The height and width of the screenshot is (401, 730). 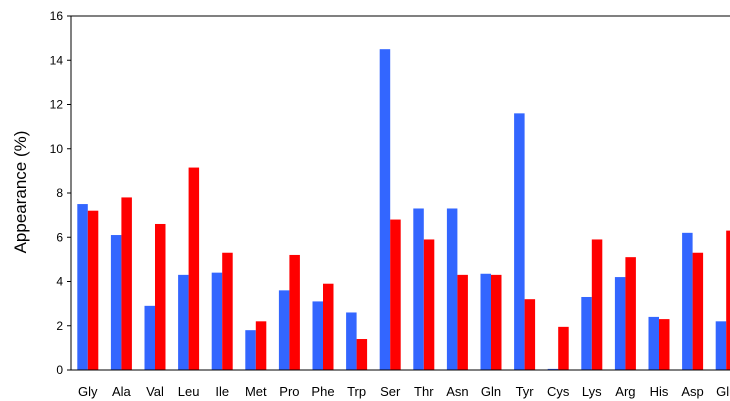 I want to click on x-category-label-ile: Ile, so click(x=222, y=391).